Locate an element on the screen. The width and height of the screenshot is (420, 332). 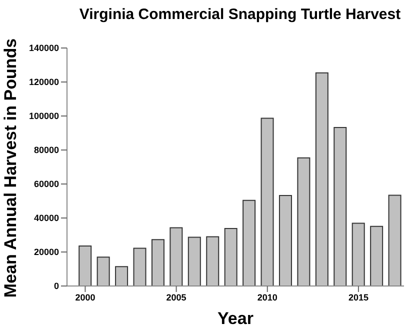
x-axis-title: Year is located at coordinates (235, 319).